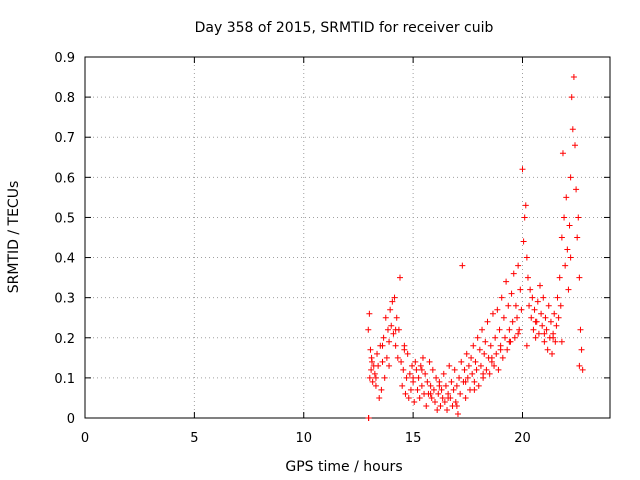  I want to click on y-tick-label: 0.7, so click(64, 138).